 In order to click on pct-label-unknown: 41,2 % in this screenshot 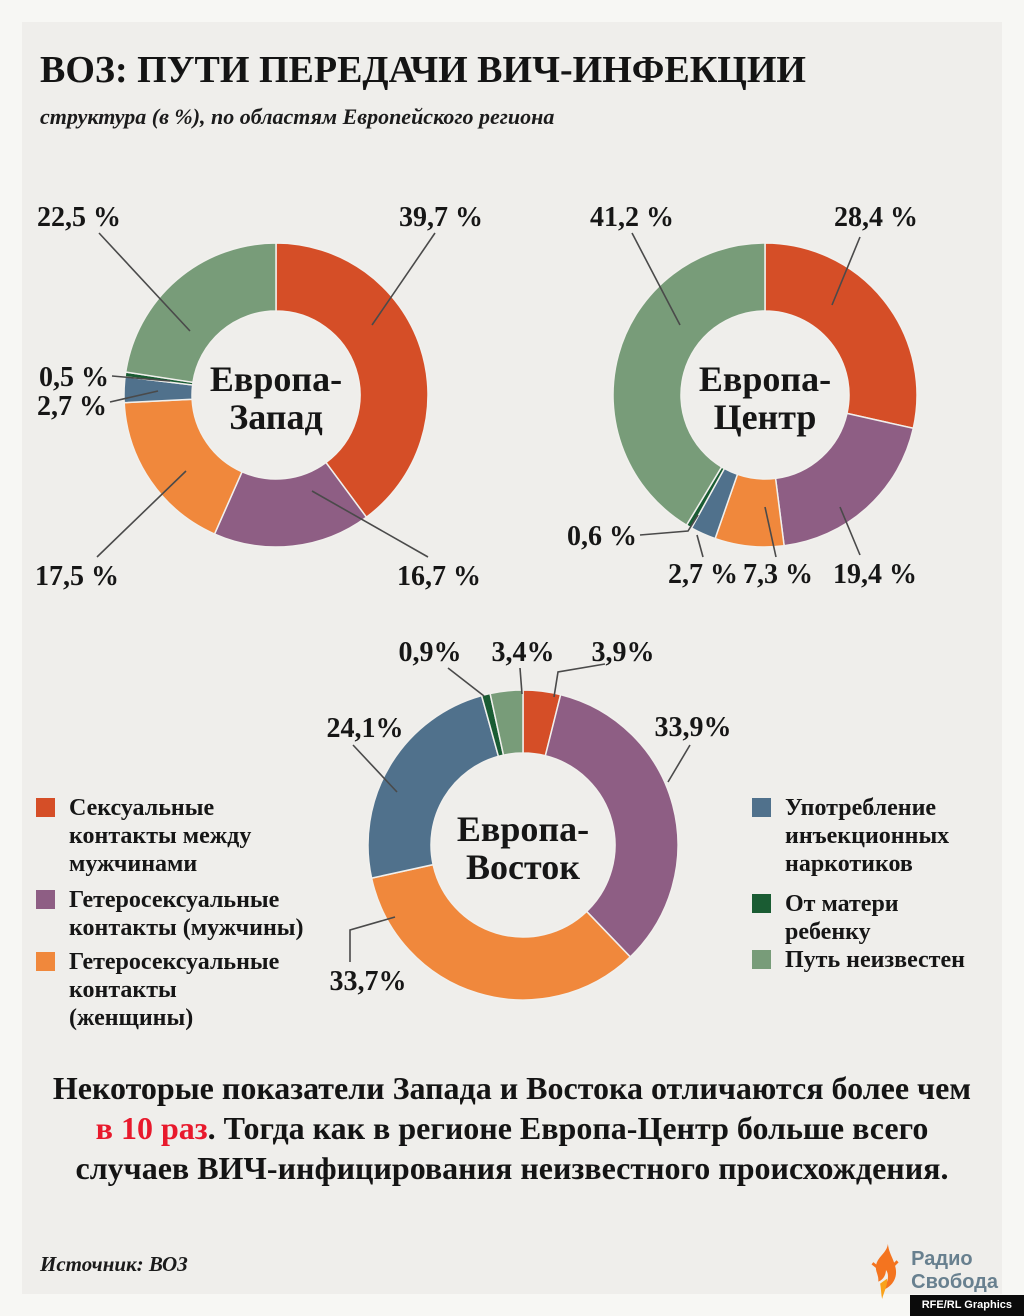, I will do `click(632, 217)`.